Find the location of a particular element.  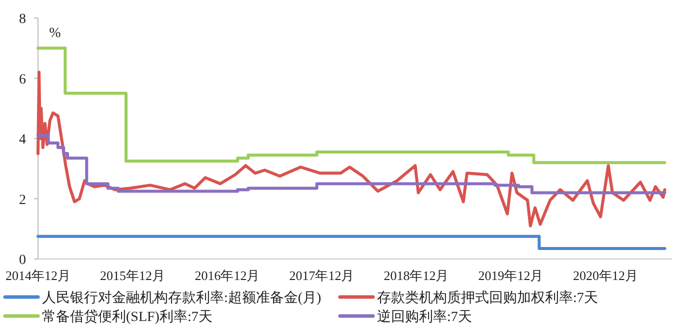

y-tick-label: 2 is located at coordinates (22, 200).